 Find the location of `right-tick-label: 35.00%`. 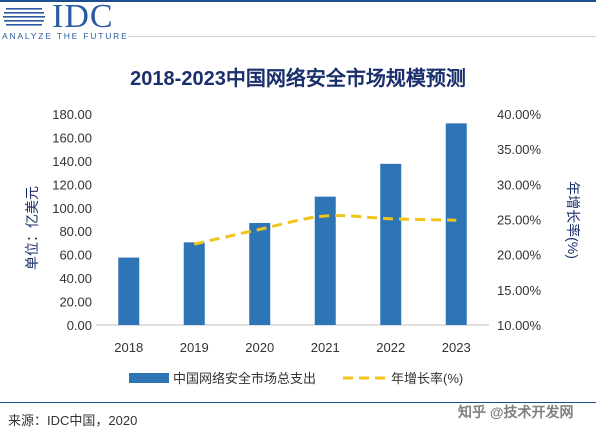

right-tick-label: 35.00% is located at coordinates (519, 149).